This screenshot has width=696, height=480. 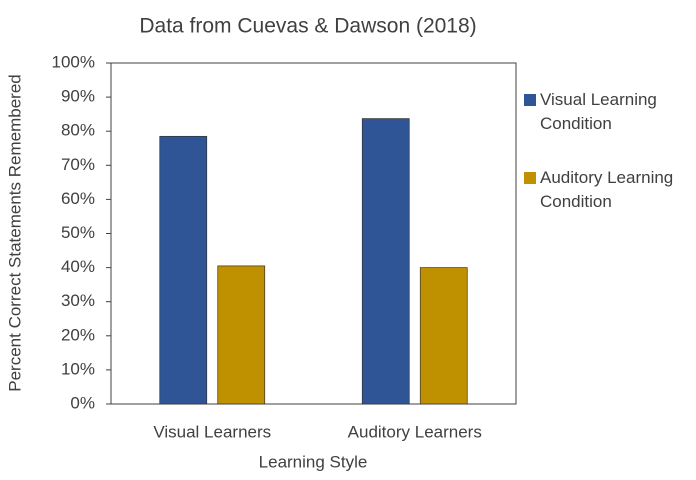 I want to click on y-tick-label: 80%, so click(x=78, y=130).